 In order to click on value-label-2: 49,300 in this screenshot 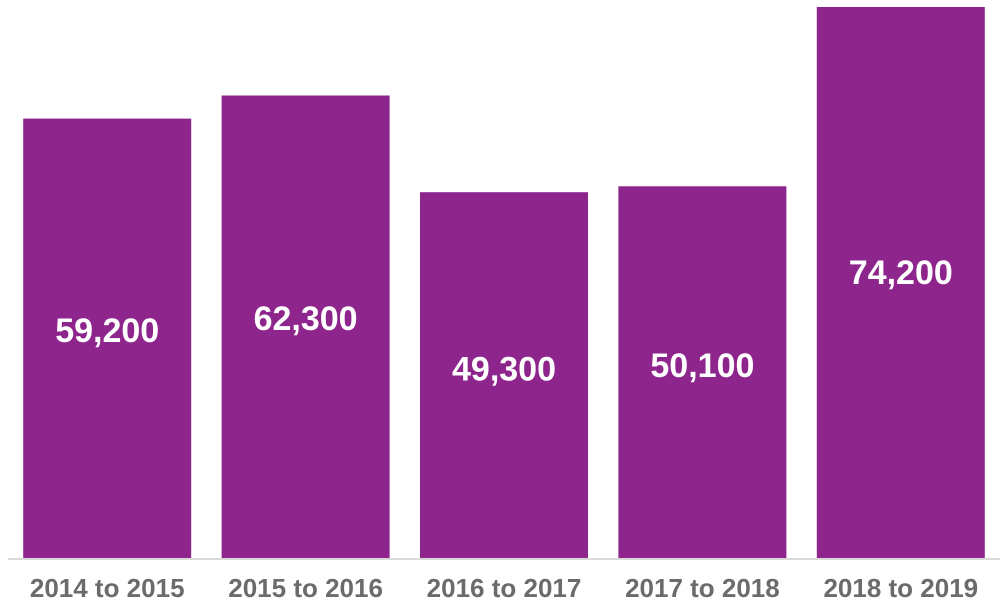, I will do `click(504, 369)`.